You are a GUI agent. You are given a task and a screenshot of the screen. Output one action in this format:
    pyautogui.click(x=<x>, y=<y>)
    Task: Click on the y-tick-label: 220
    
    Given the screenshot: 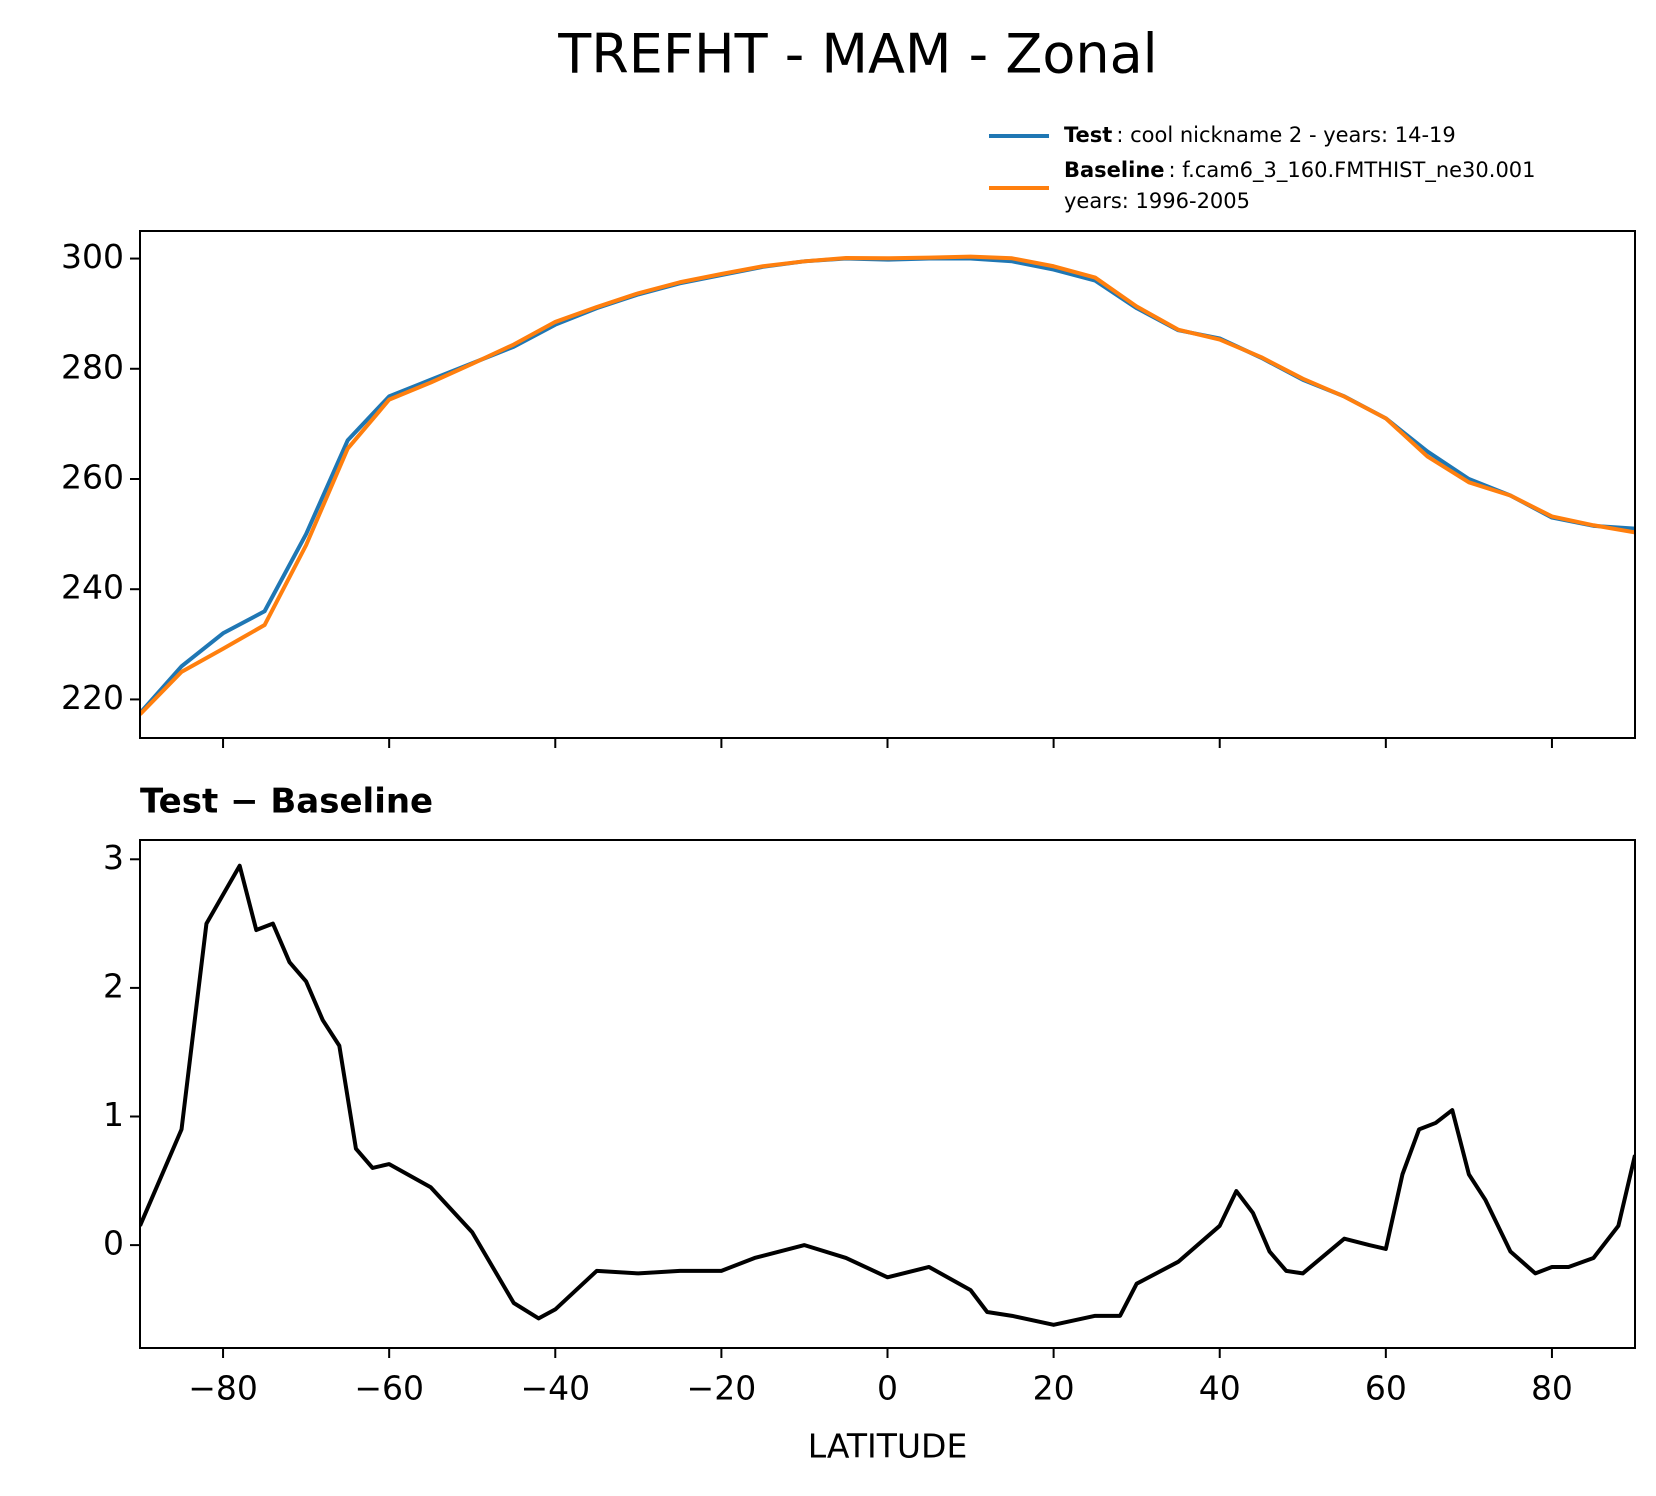 What is the action you would take?
    pyautogui.click(x=92, y=697)
    